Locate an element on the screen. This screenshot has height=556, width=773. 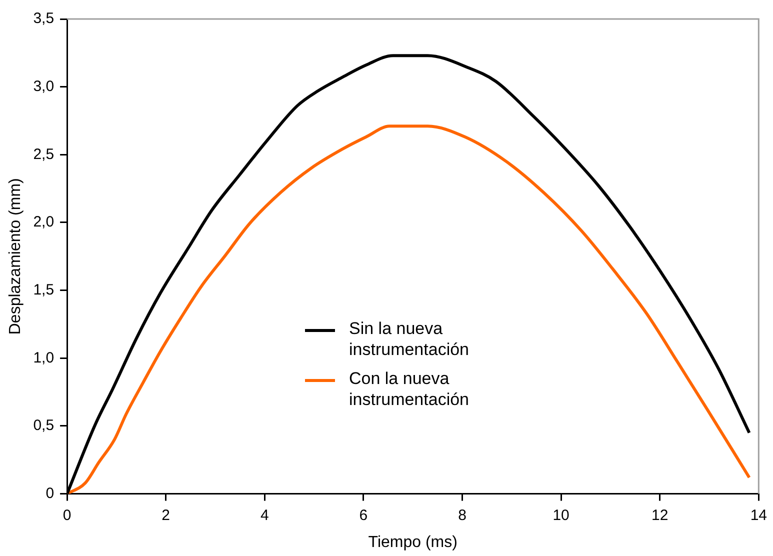
x-tick-label: 2 is located at coordinates (166, 515).